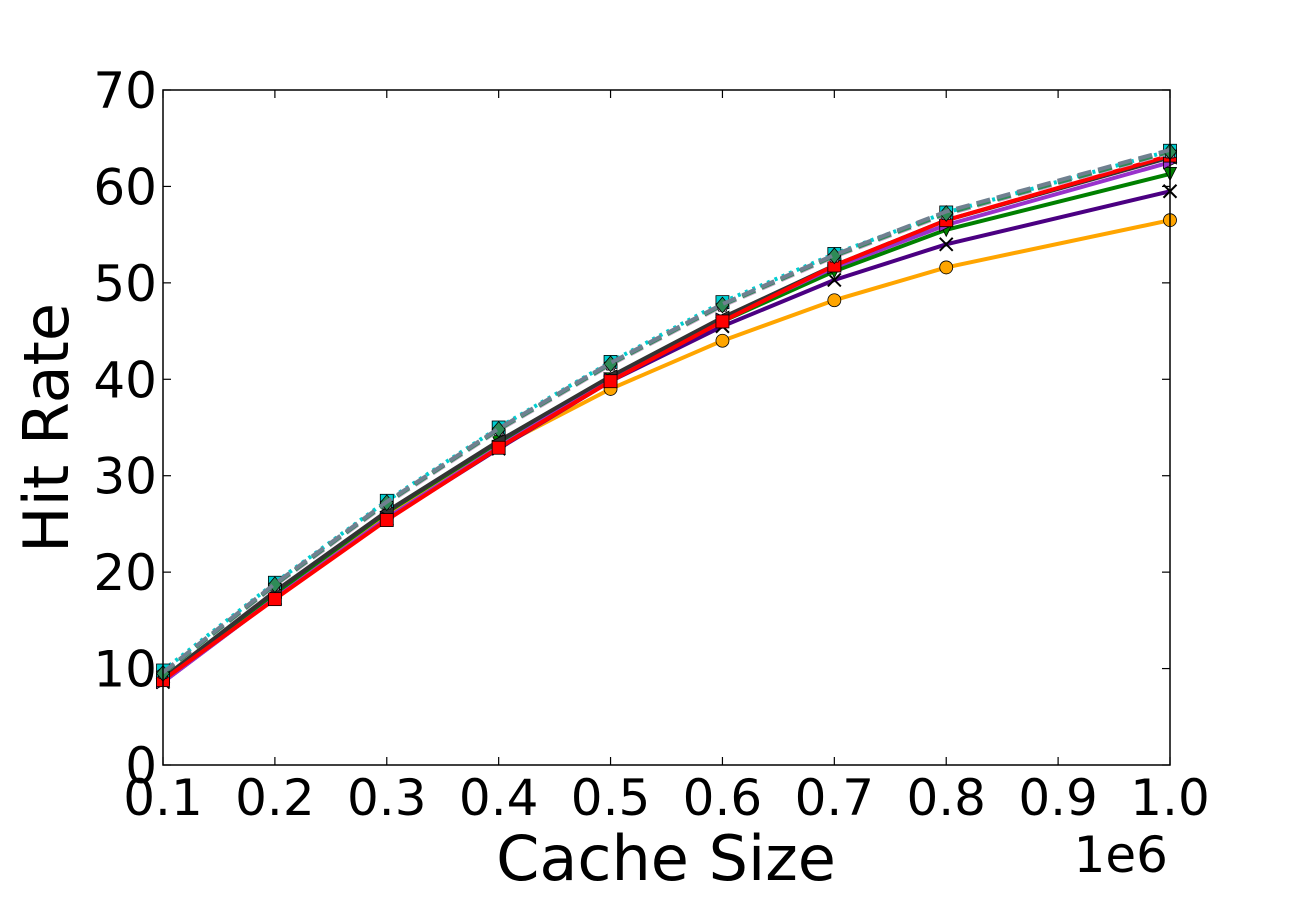  Describe the element at coordinates (125, 670) in the screenshot. I see `y-tick-label: 10` at that location.